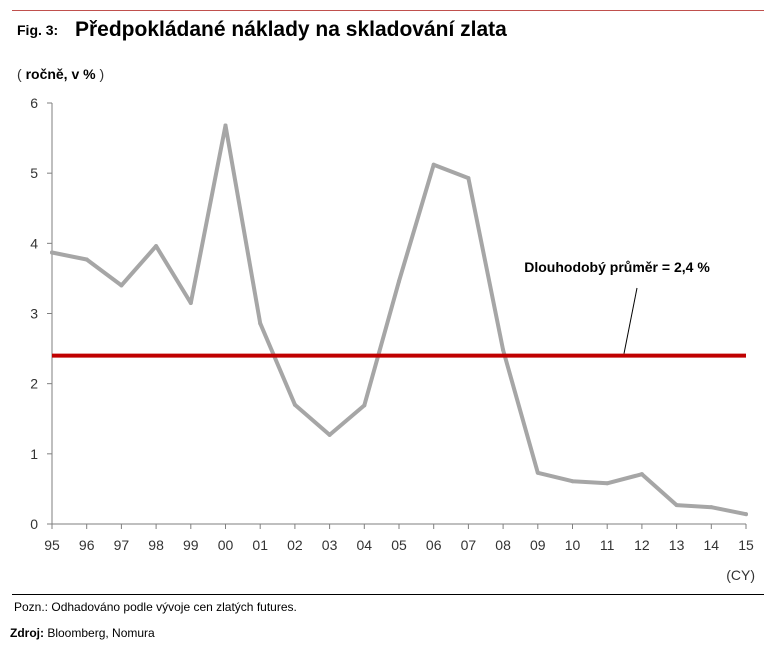  I want to click on x-tick-label: 97, so click(122, 545).